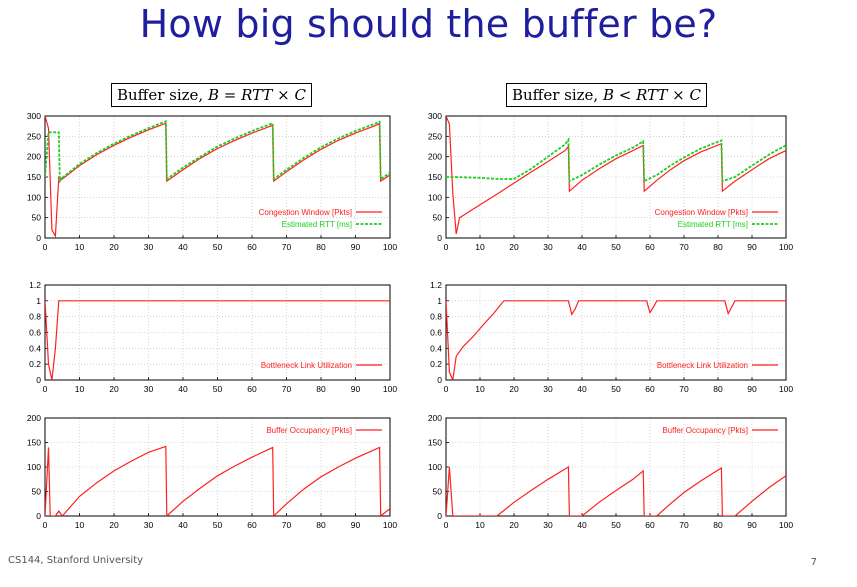 Image resolution: width=857 pixels, height=587 pixels. I want to click on y-tick-label: 0.8, so click(35, 317).